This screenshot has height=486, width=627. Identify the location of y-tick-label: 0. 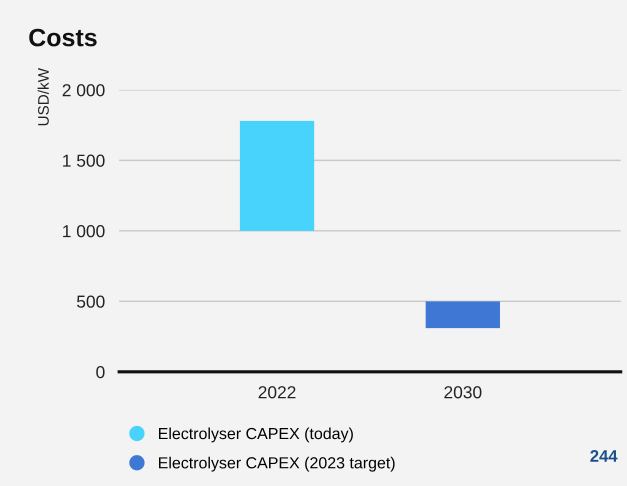
(100, 372).